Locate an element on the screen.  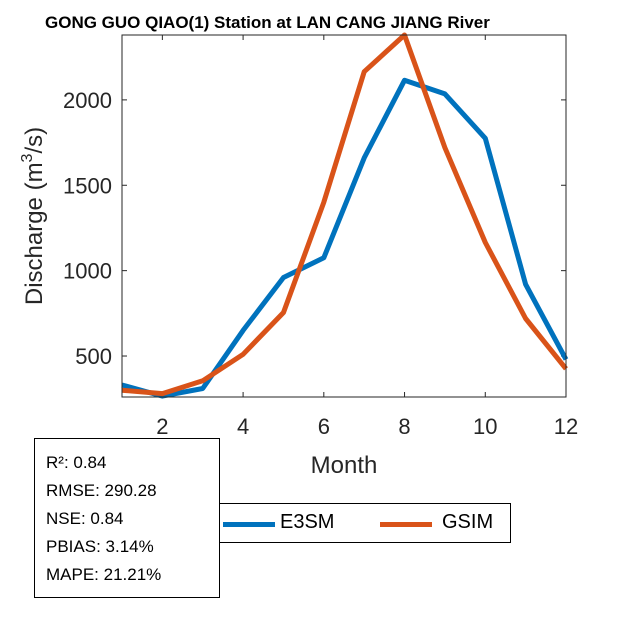
x-axis-label: Month is located at coordinates (344, 465).